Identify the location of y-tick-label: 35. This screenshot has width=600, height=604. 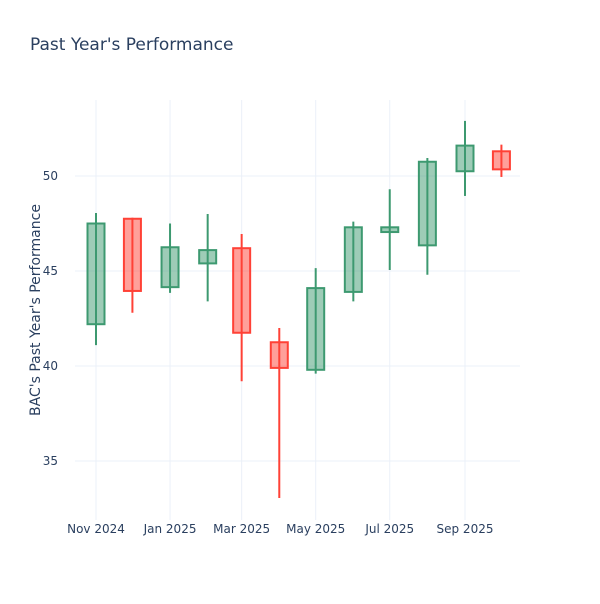
(50, 461).